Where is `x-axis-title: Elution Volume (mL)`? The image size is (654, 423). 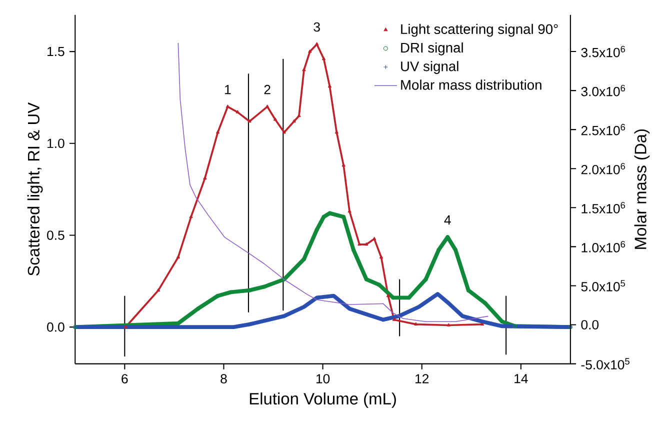
x-axis-title: Elution Volume (mL) is located at coordinates (323, 400).